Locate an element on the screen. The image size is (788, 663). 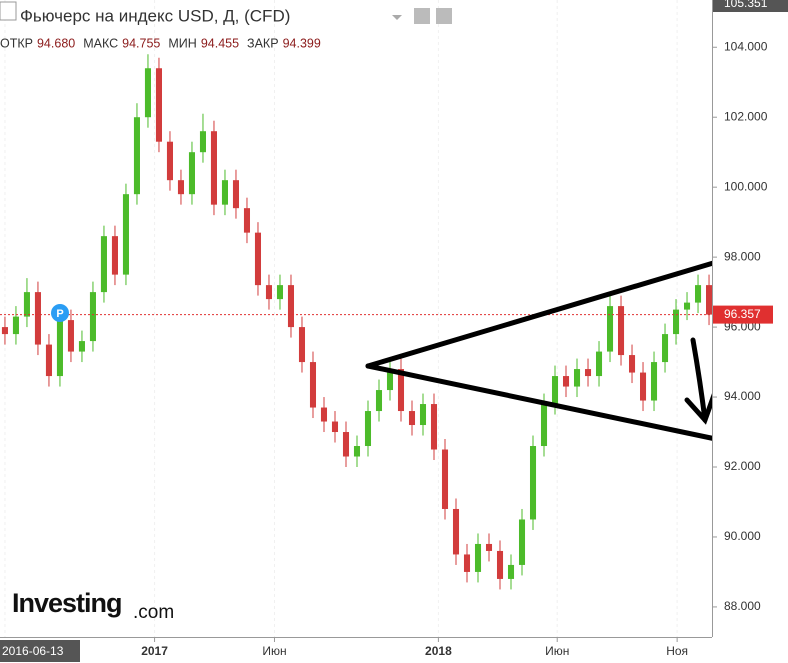
event-marker is located at coordinates (60, 313).